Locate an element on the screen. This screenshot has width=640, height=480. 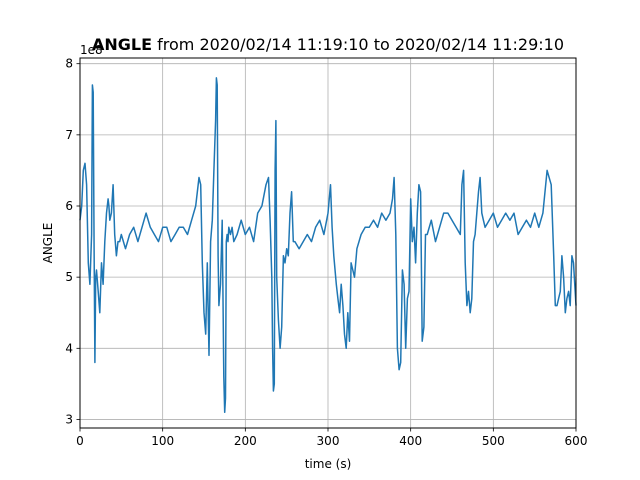
x-tick-label: 100 is located at coordinates (162, 441).